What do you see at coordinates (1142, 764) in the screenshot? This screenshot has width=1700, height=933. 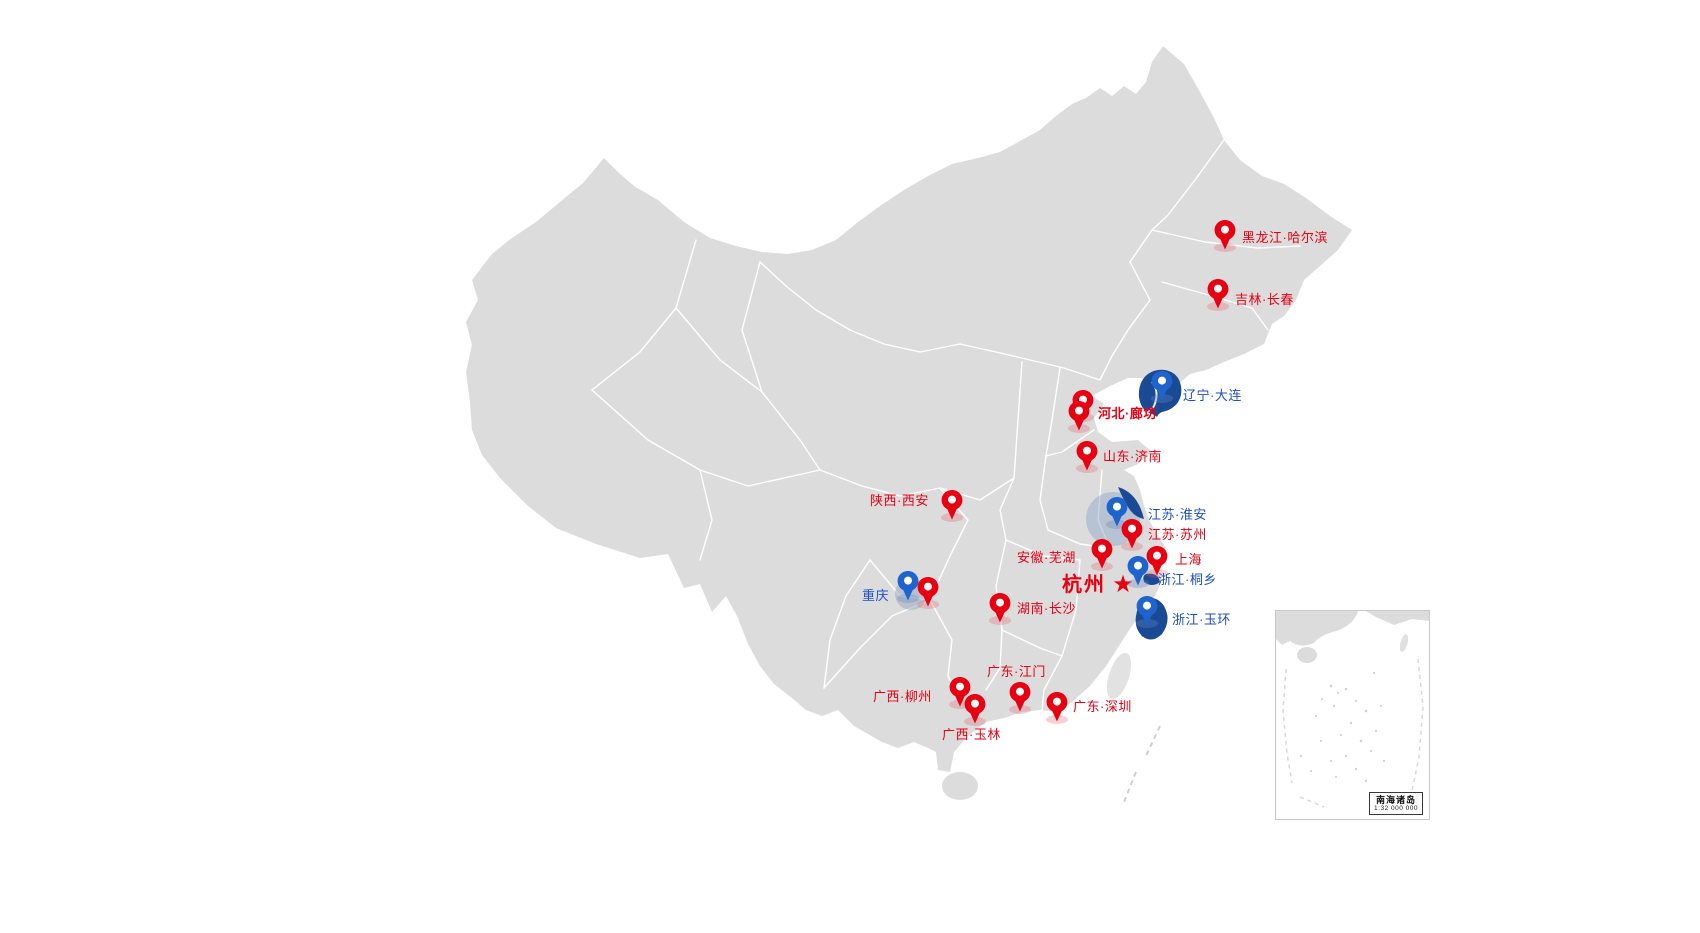 I see `sea-boundary-dashes` at bounding box center [1142, 764].